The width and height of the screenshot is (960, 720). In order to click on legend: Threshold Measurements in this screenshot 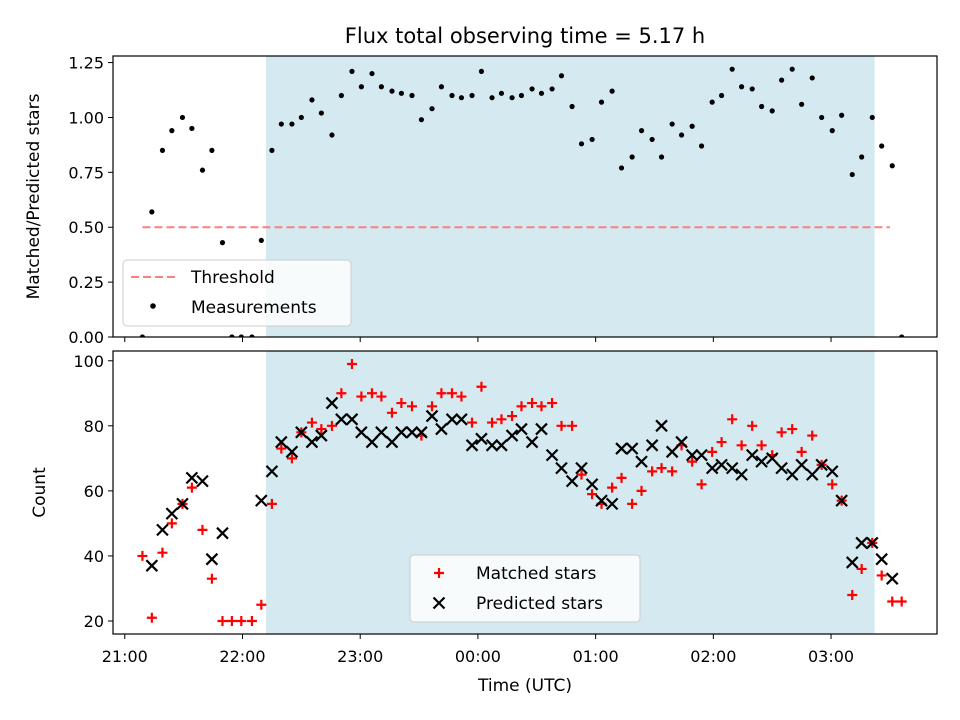, I will do `click(237, 293)`.